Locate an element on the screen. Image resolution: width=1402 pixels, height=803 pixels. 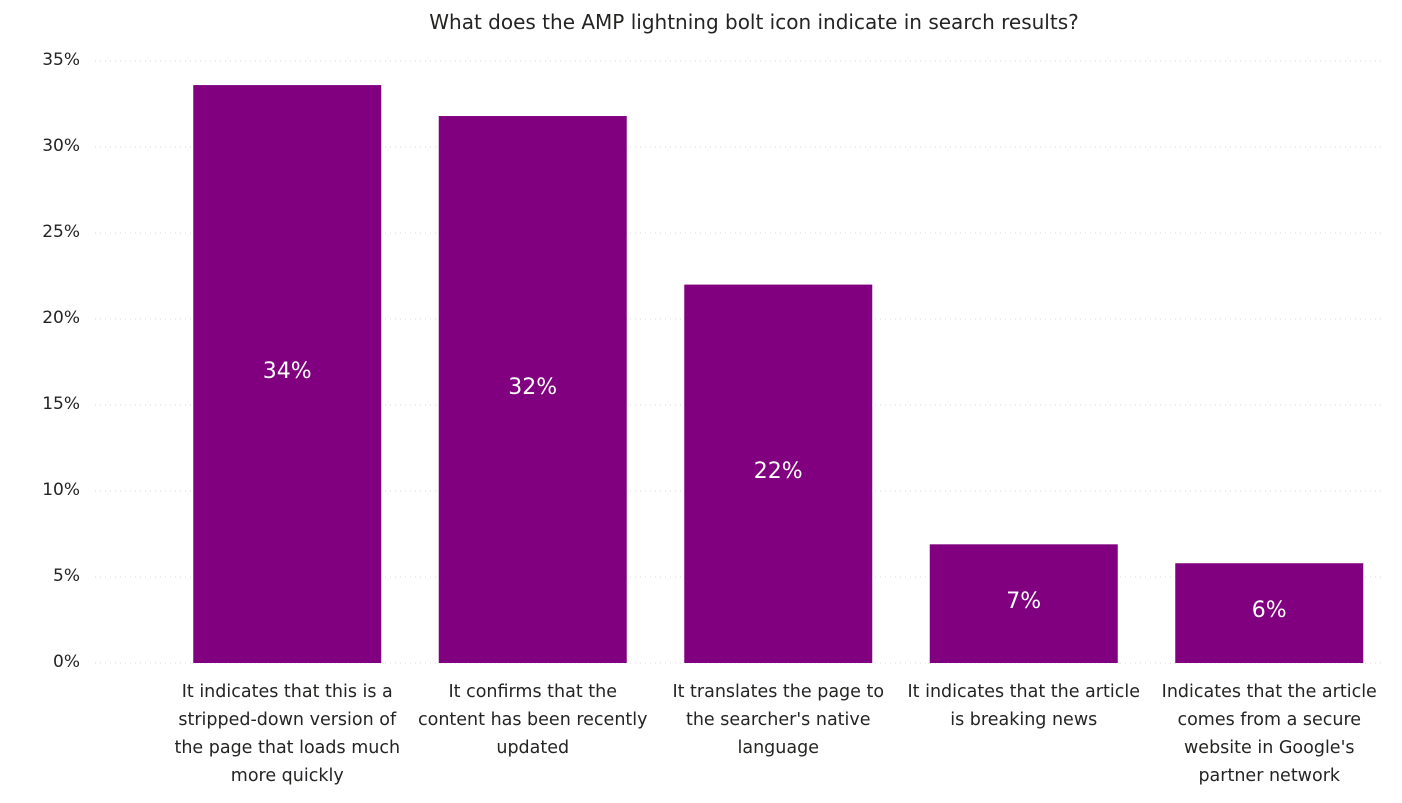
y-tick-label: 10% is located at coordinates (61, 490).